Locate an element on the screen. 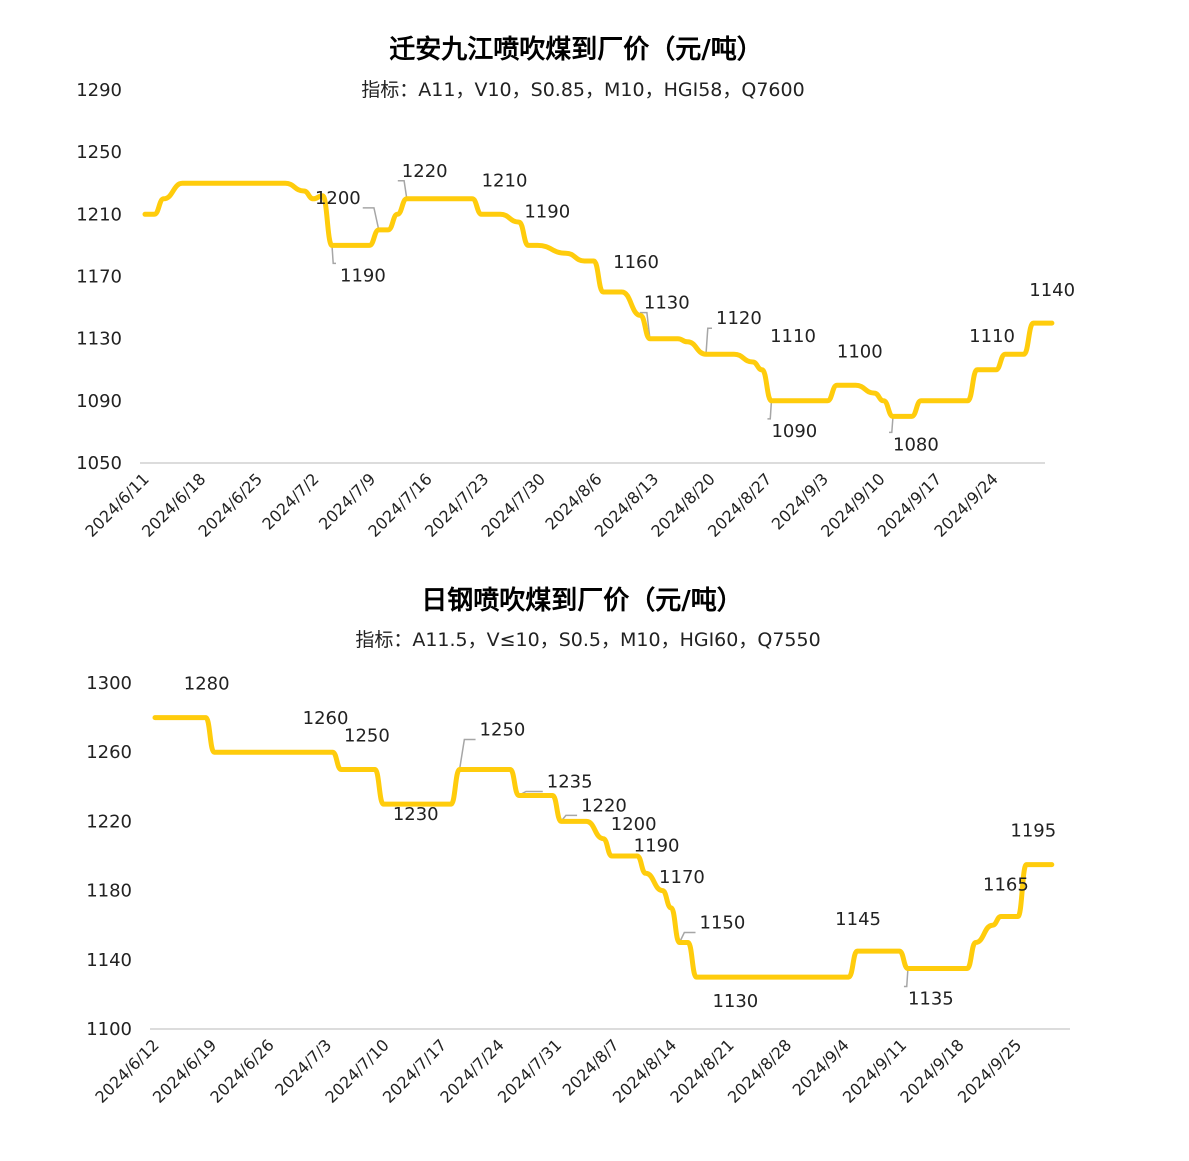 This screenshot has height=1161, width=1189. data-label: 1210 is located at coordinates (505, 180).